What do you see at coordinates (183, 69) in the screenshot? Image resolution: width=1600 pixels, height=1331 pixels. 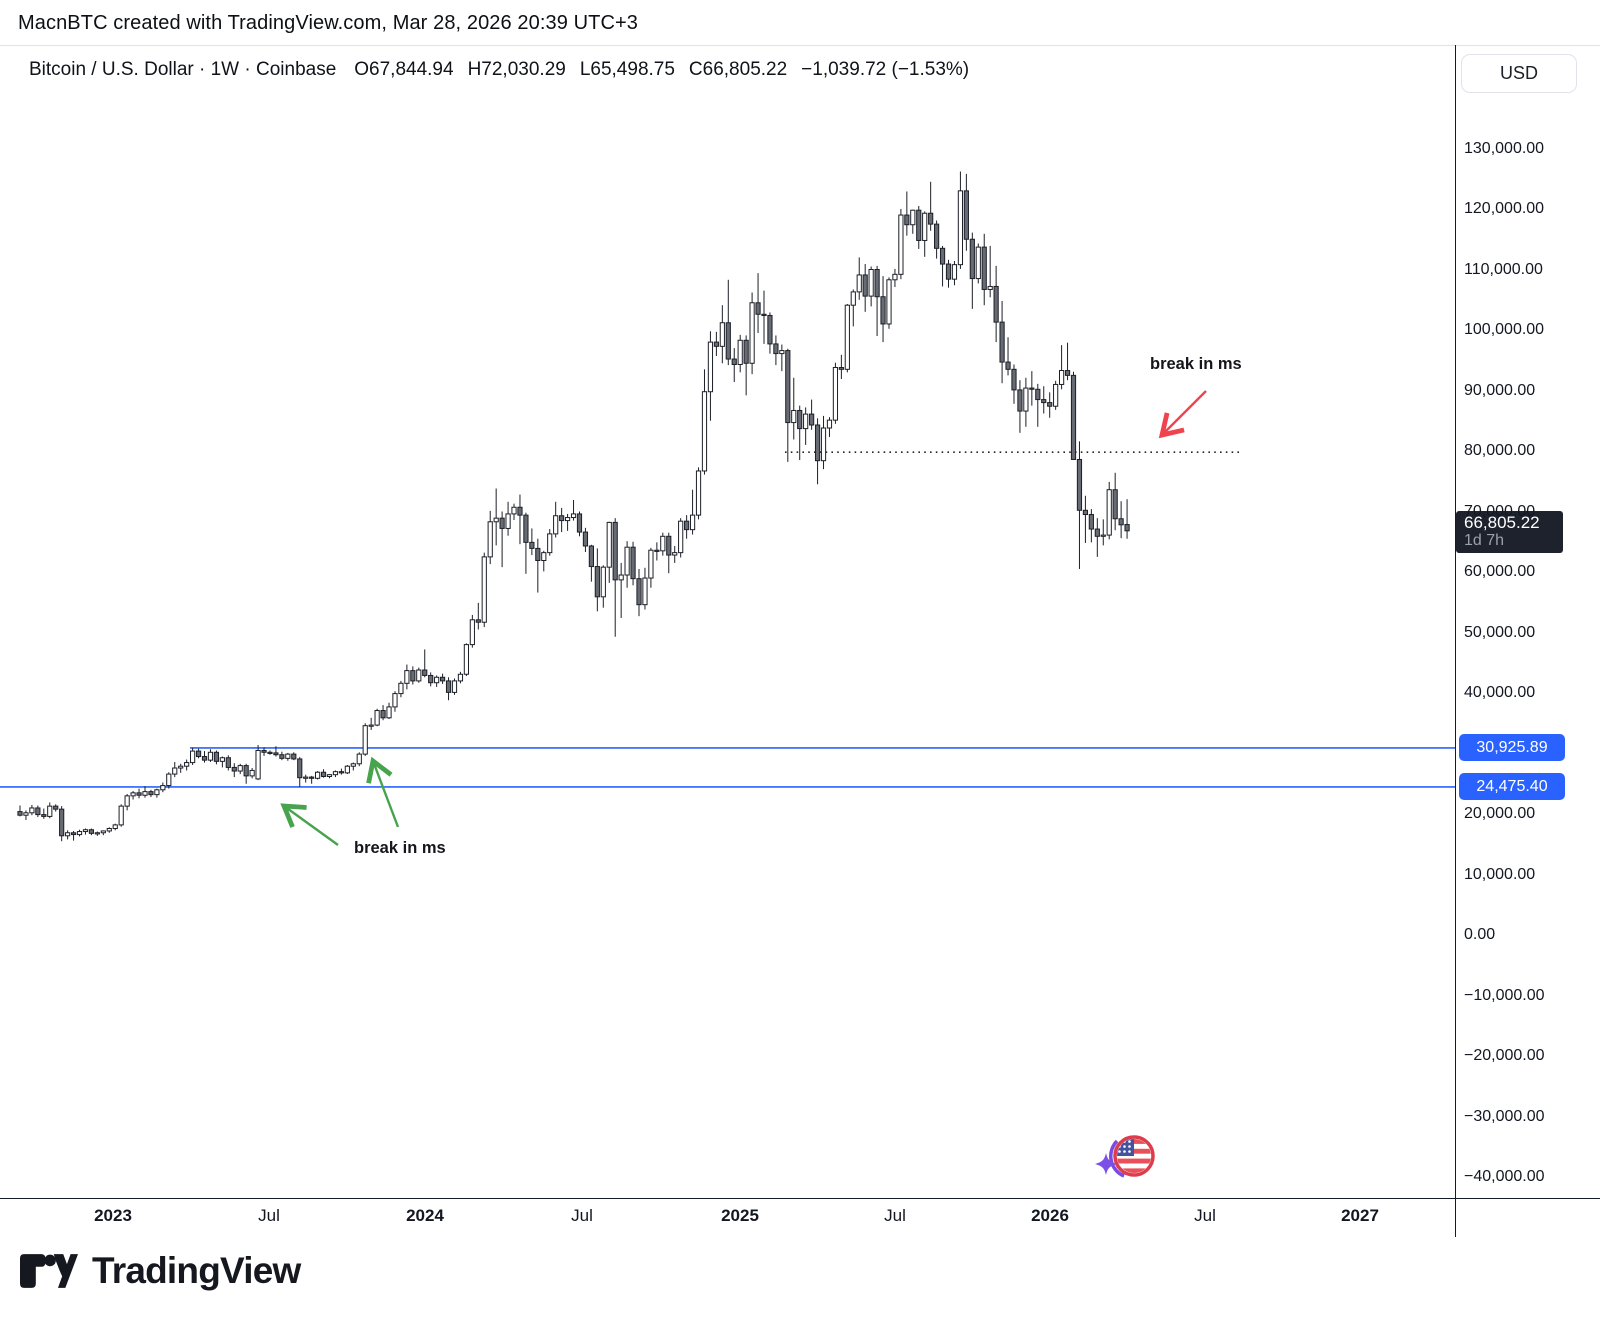 I see `legend-symbol: Bitcoin / U.S. Dollar · 1W · Coinbase` at bounding box center [183, 69].